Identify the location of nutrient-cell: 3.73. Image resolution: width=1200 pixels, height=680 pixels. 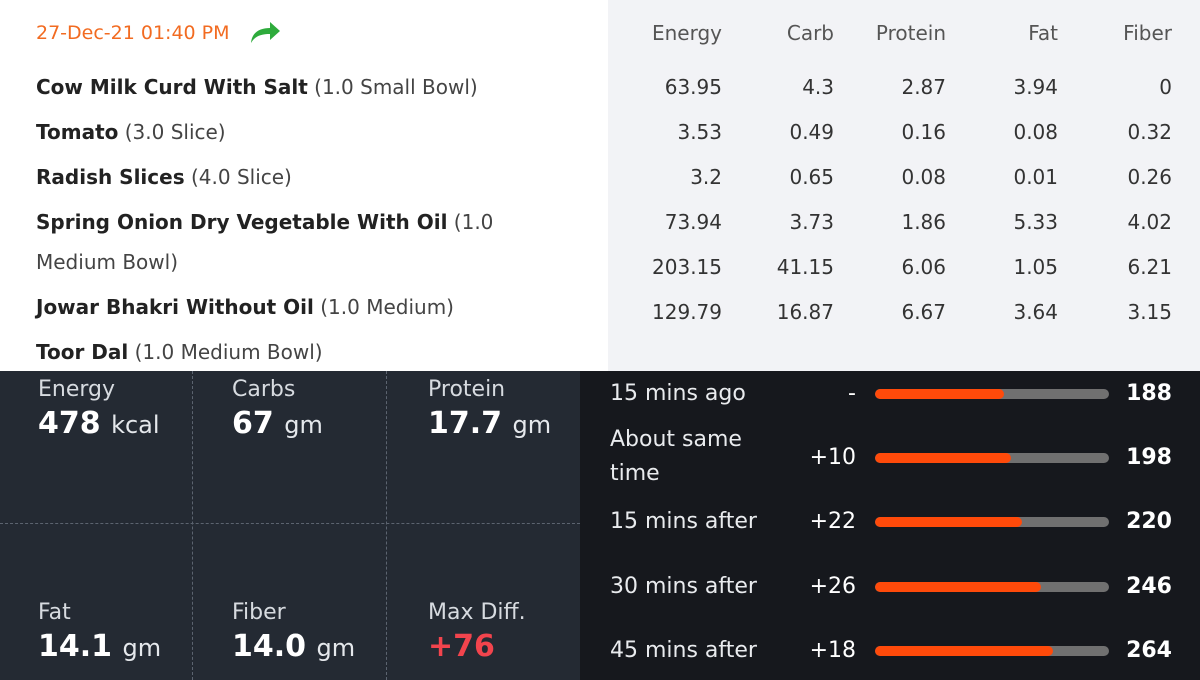
(811, 222).